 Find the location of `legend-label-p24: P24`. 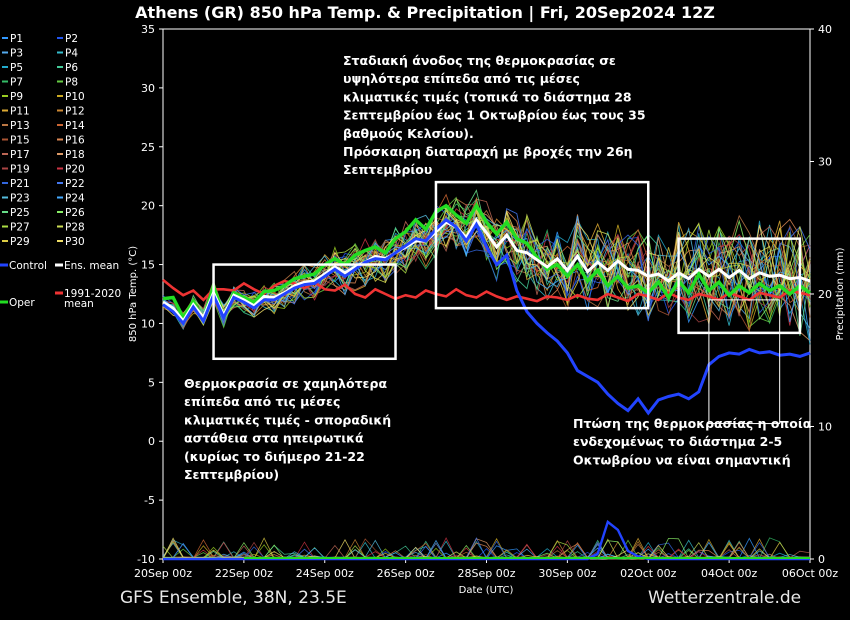

legend-label-p24: P24 is located at coordinates (75, 199).